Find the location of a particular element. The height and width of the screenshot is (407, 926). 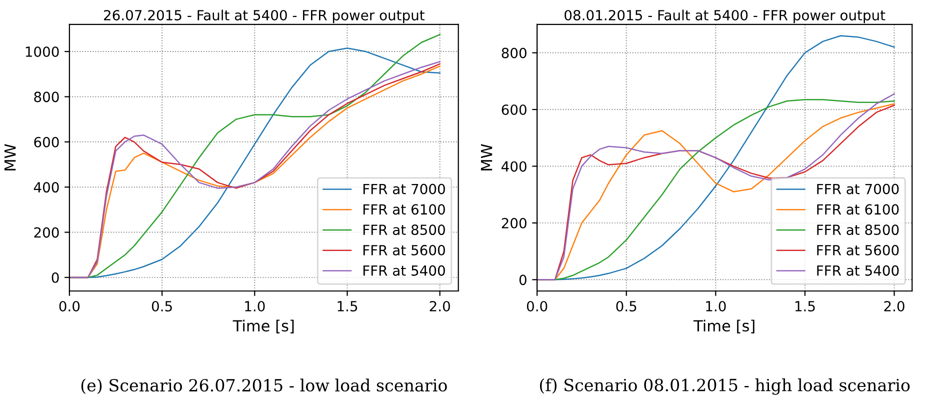

chart-title: 26.07.2015 - Fault at 5400 - FFR power output is located at coordinates (264, 17).